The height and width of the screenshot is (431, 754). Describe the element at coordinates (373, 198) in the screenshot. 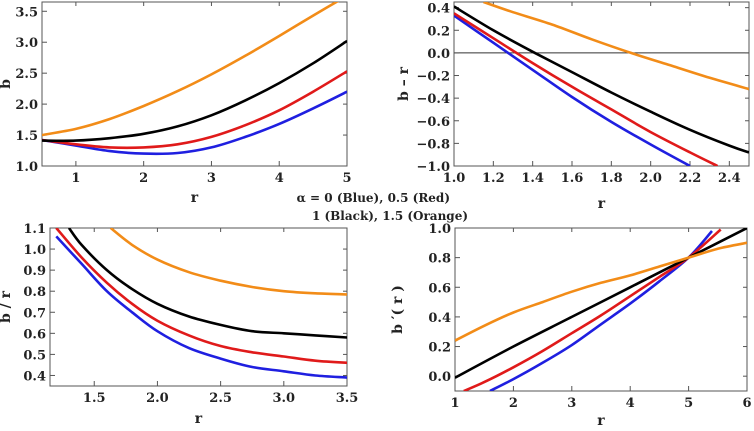

I see `legend-line-1: α = 0 (Blue), 0.5 (Red)` at that location.